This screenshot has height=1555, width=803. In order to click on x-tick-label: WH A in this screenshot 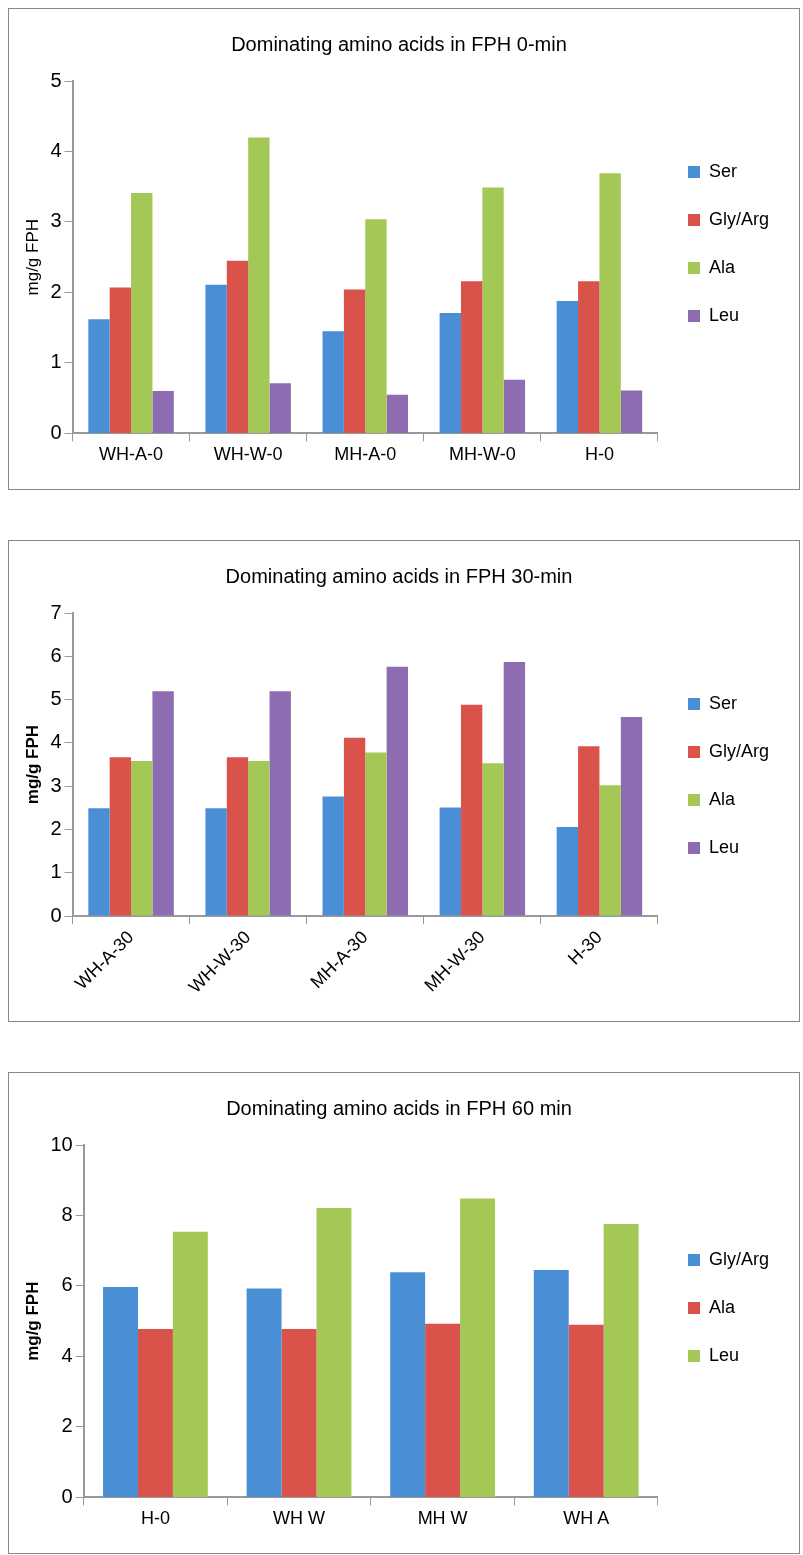, I will do `click(586, 1518)`.